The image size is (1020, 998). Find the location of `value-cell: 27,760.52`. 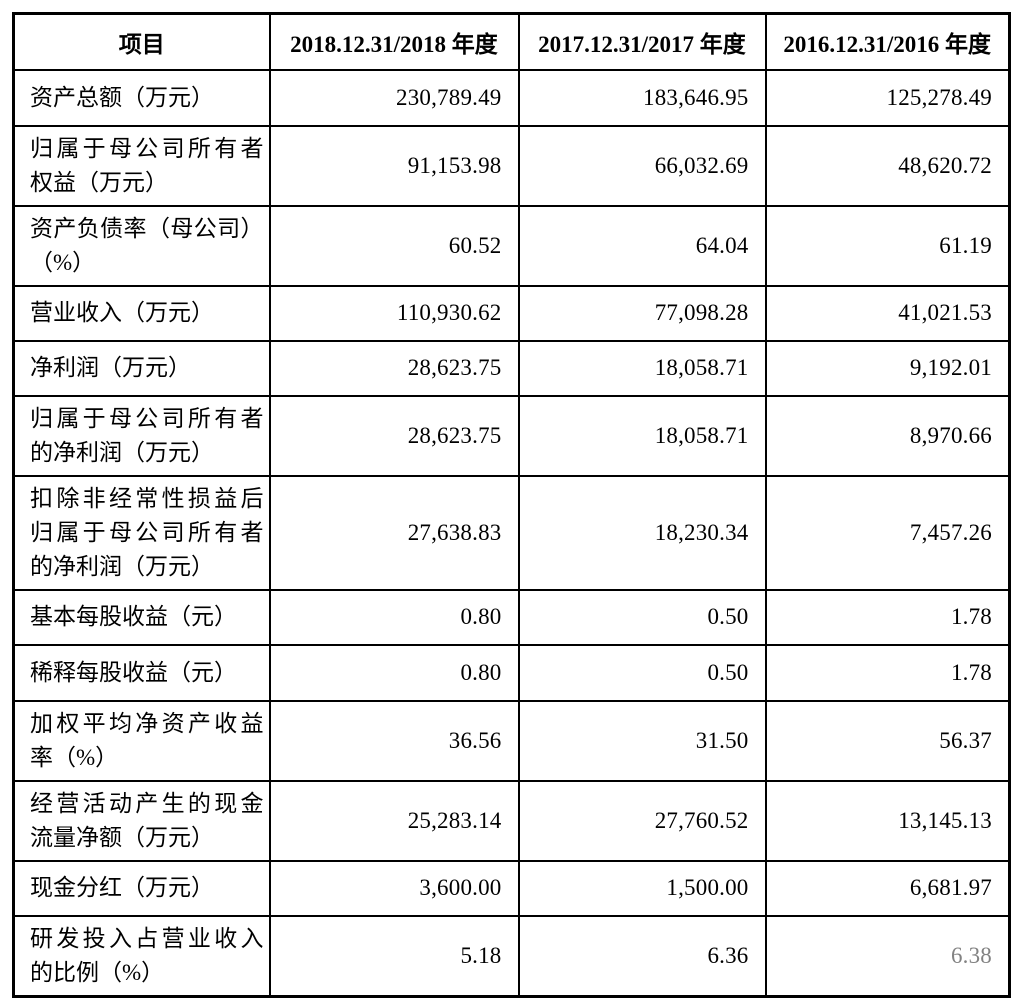

value-cell: 27,760.52 is located at coordinates (642, 820).